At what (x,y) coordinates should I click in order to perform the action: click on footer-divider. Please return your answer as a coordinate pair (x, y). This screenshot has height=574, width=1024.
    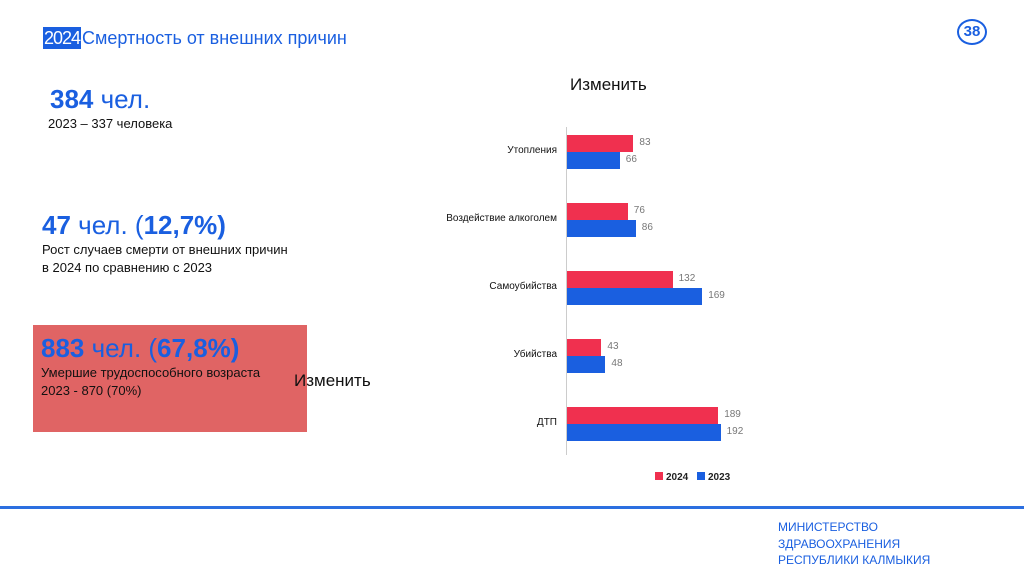
    Looking at the image, I should click on (512, 507).